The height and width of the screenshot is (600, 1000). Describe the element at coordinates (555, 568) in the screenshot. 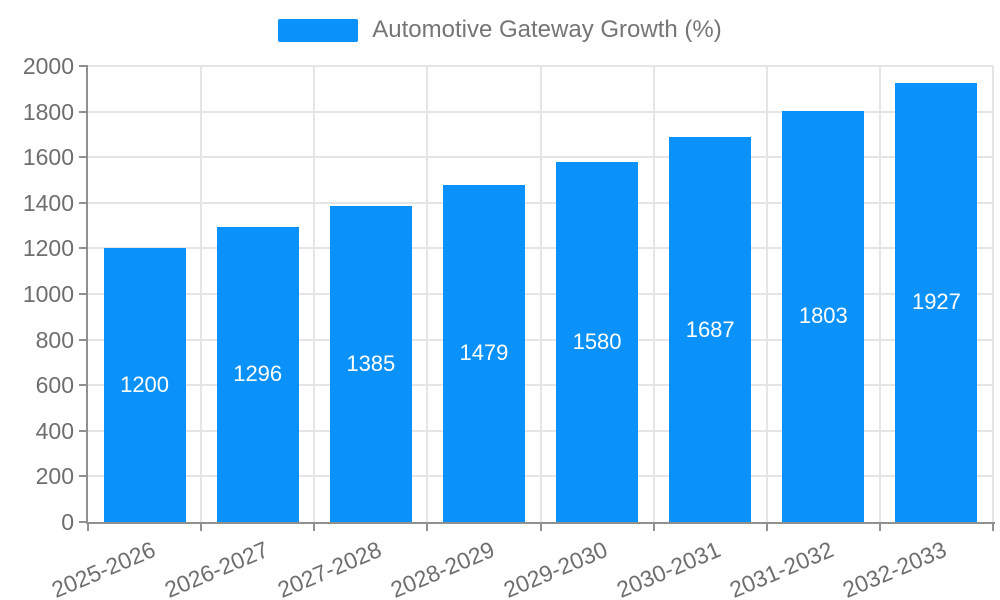

I see `x-axis-label: 2029-2030` at that location.